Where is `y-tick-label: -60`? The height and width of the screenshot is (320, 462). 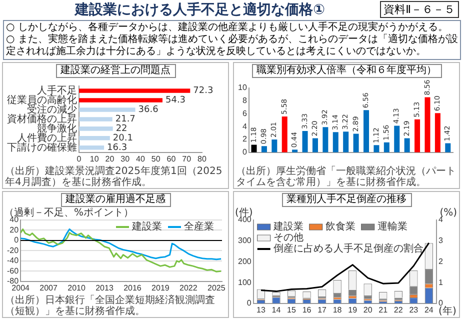 y-tick-label: -60 is located at coordinates (13, 271).